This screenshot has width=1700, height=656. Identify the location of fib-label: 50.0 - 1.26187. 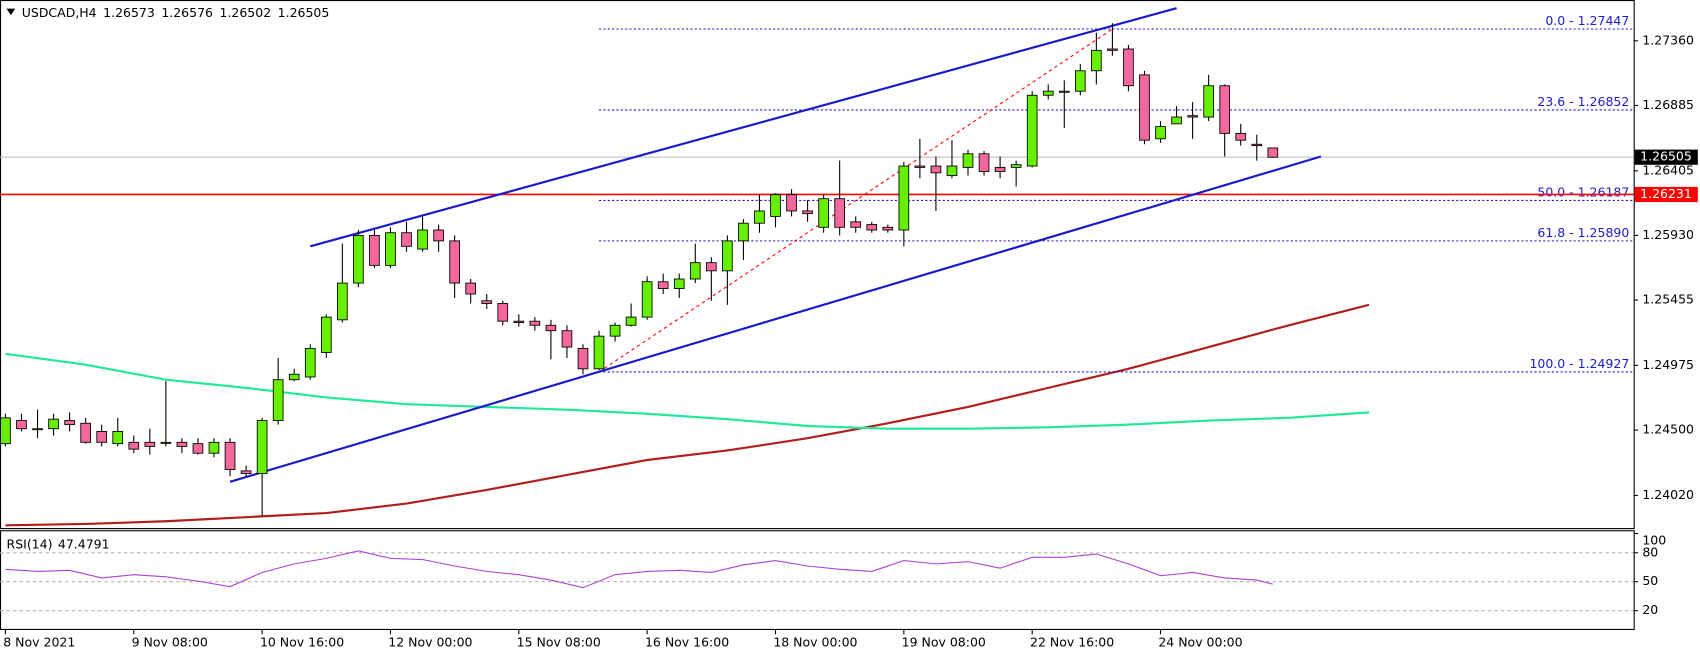
(1583, 191).